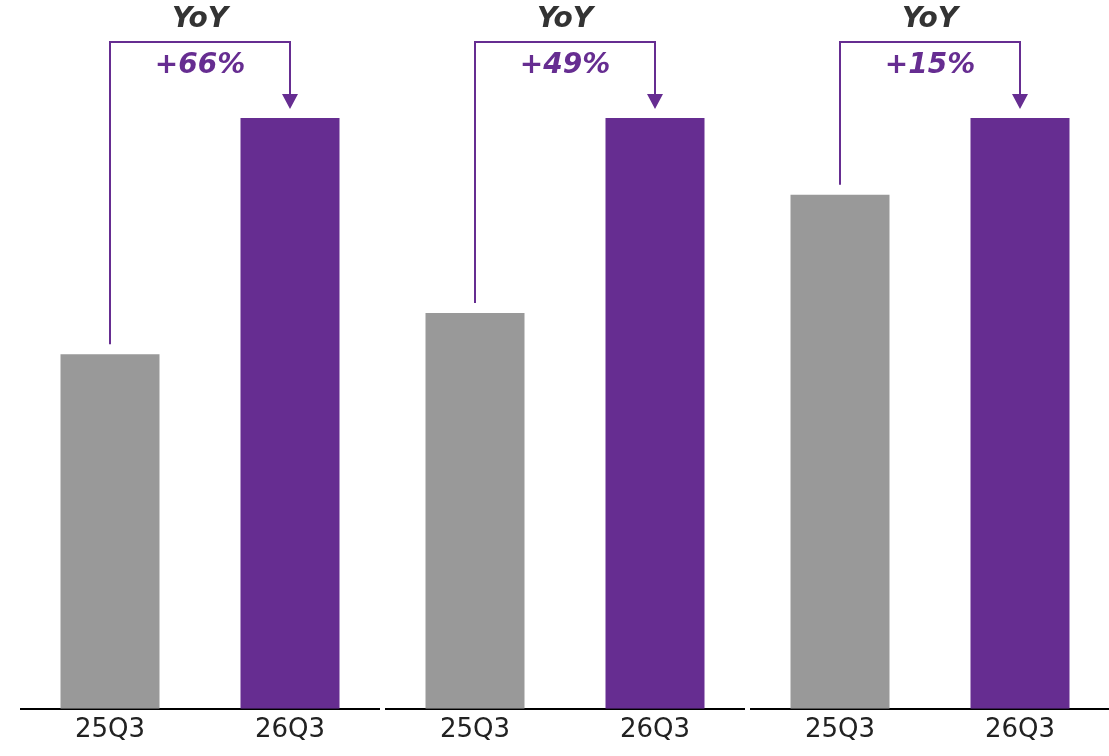 The height and width of the screenshot is (756, 1109). What do you see at coordinates (565, 64) in the screenshot?
I see `text: +49%` at bounding box center [565, 64].